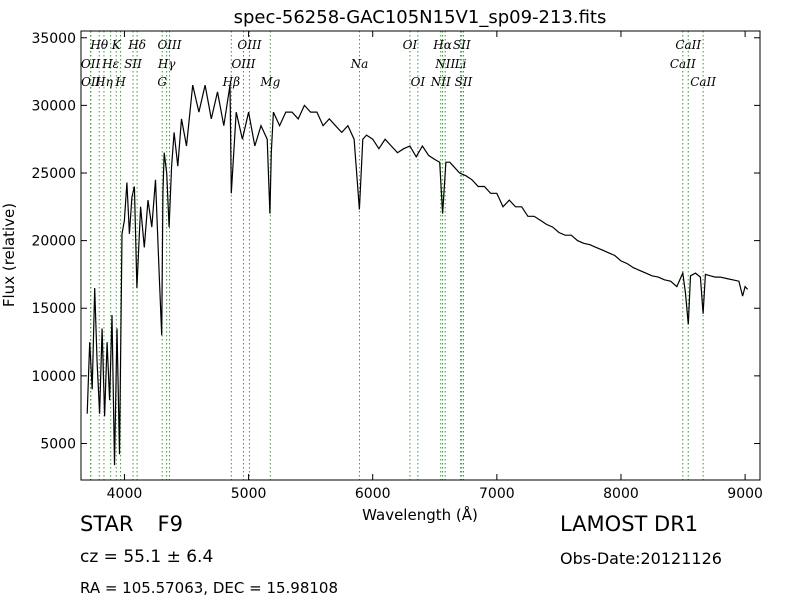  I want to click on redshift-cz: cz = 55.1 ± 6.4, so click(147, 557).